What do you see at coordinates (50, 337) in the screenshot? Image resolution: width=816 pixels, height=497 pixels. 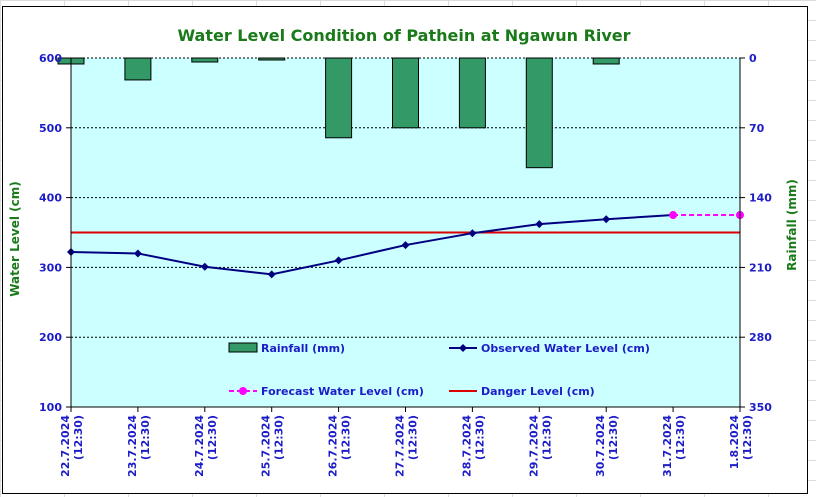 I see `y-tick-label: 200` at bounding box center [50, 337].